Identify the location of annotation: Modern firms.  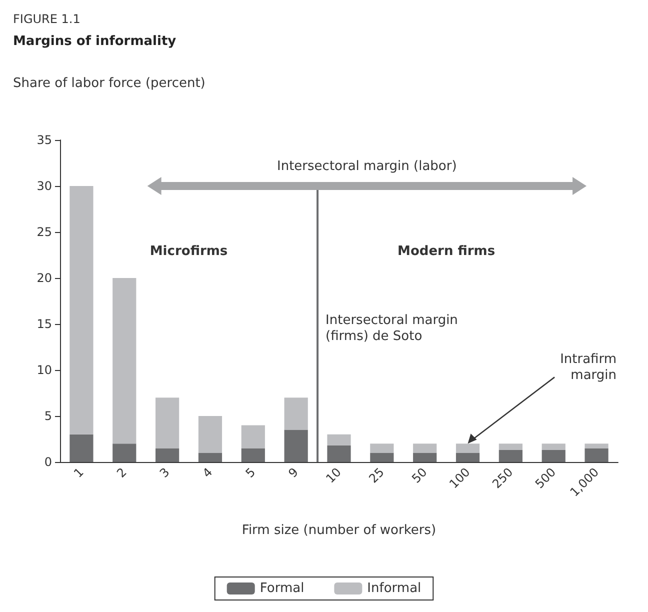
(447, 251).